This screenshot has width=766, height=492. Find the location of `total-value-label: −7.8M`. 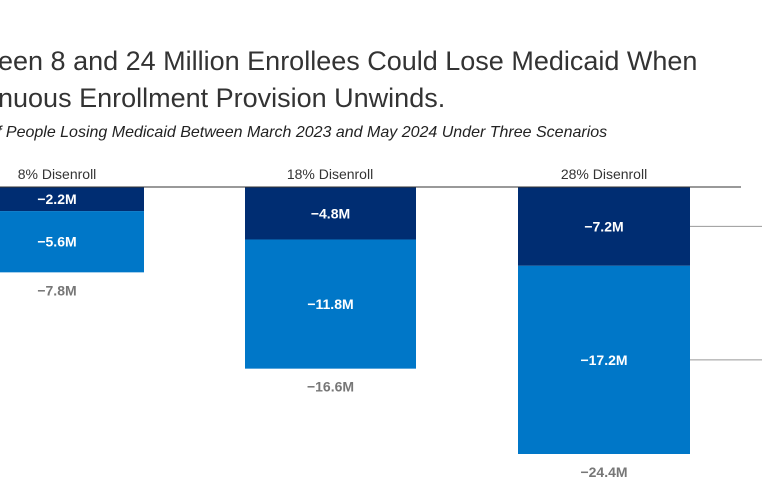

total-value-label: −7.8M is located at coordinates (56, 290).